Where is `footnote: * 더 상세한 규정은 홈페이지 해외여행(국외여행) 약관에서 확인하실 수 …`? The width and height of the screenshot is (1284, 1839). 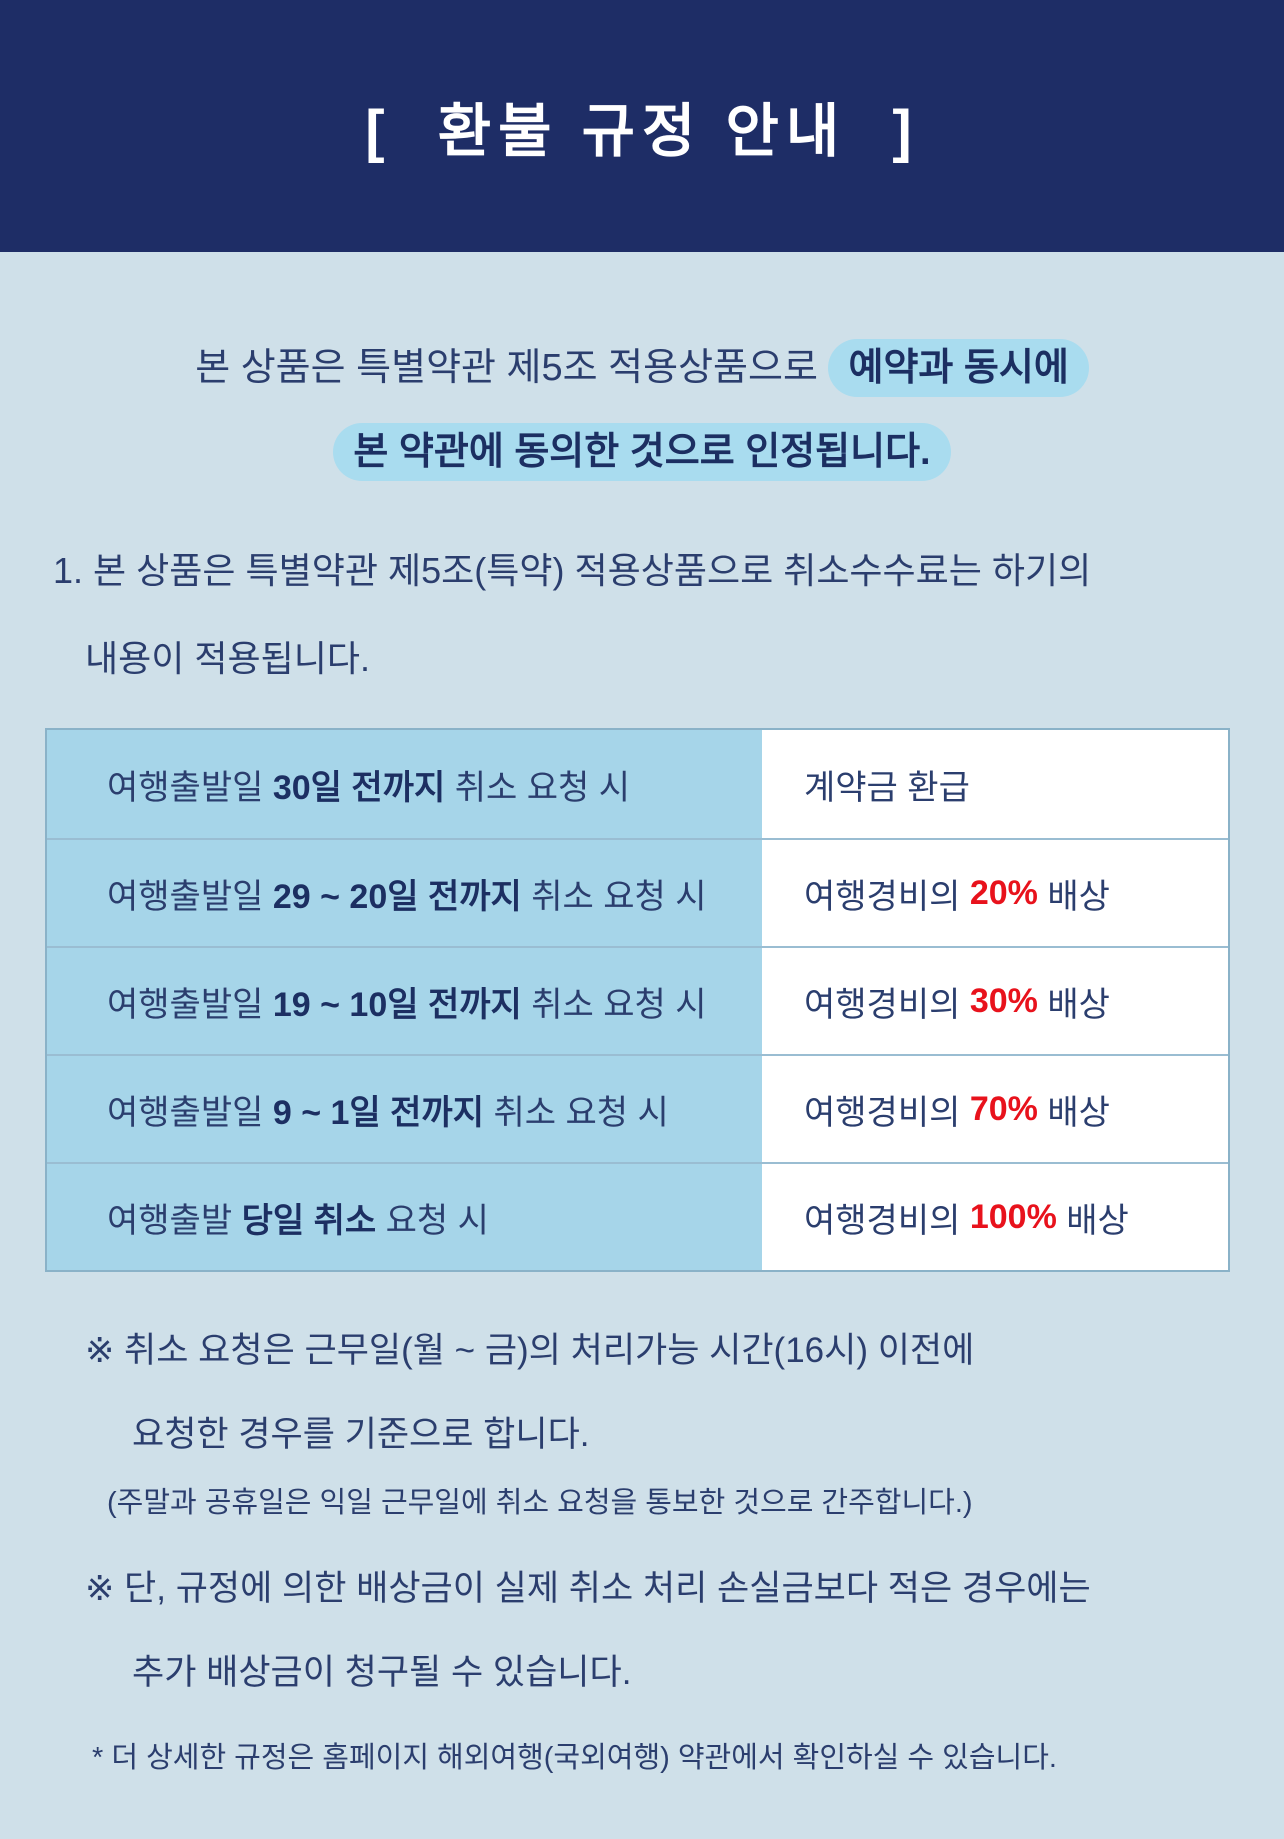 footnote: * 더 상세한 규정은 홈페이지 해외여행(국외여행) 약관에서 확인하실 수 … is located at coordinates (574, 1758).